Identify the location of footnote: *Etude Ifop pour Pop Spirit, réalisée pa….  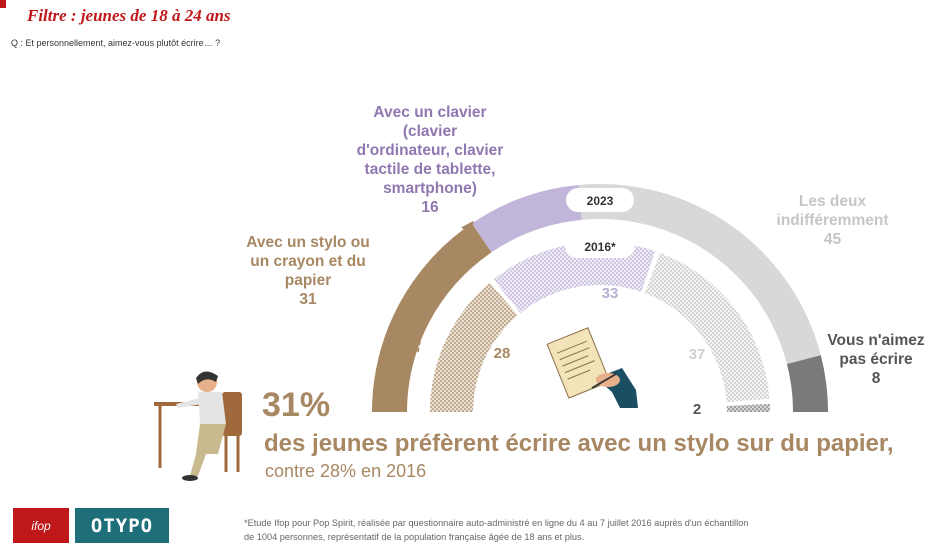
(496, 530).